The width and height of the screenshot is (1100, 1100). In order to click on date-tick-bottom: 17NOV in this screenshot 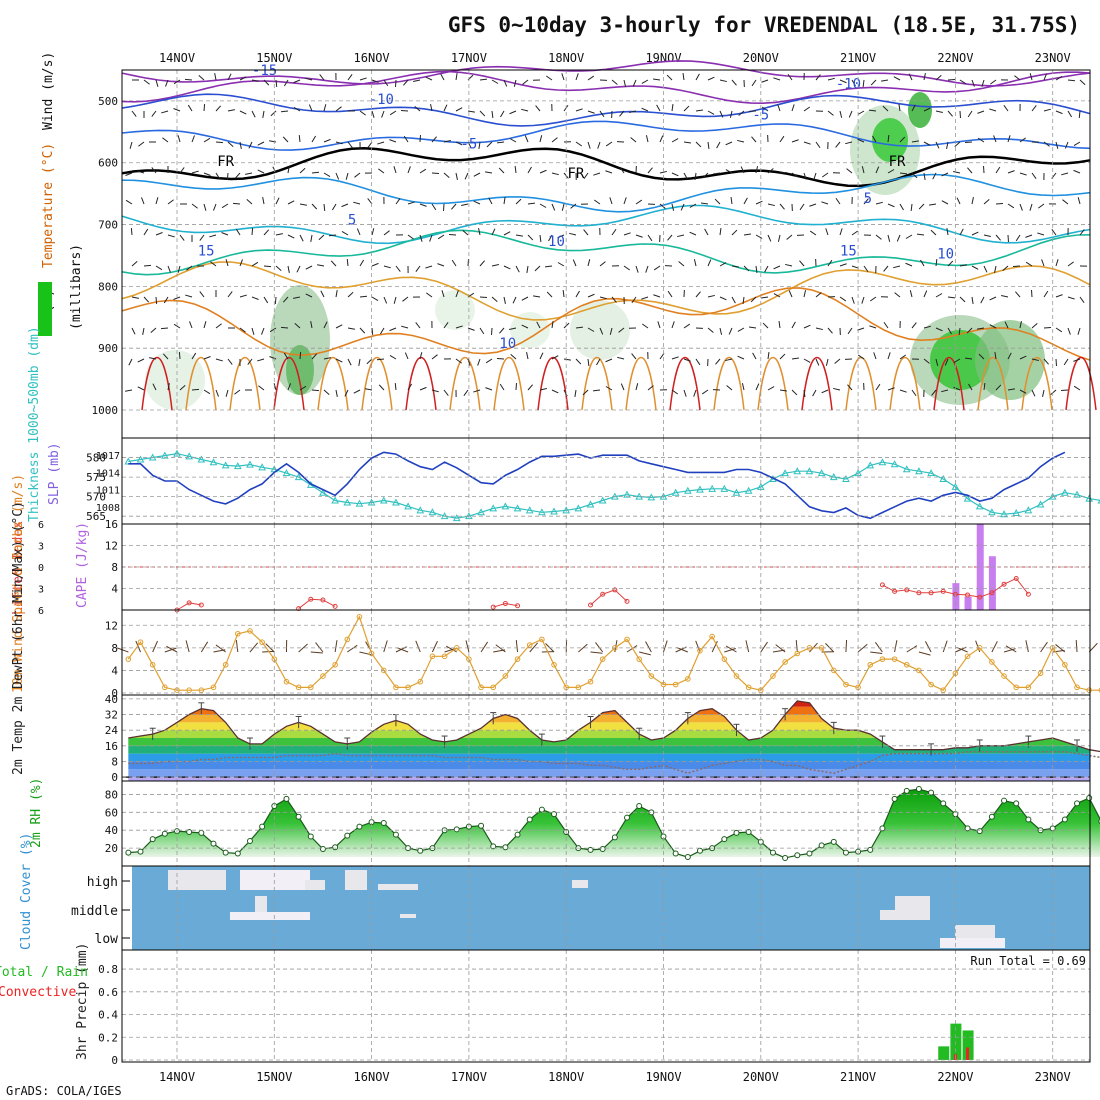, I will do `click(469, 1077)`.